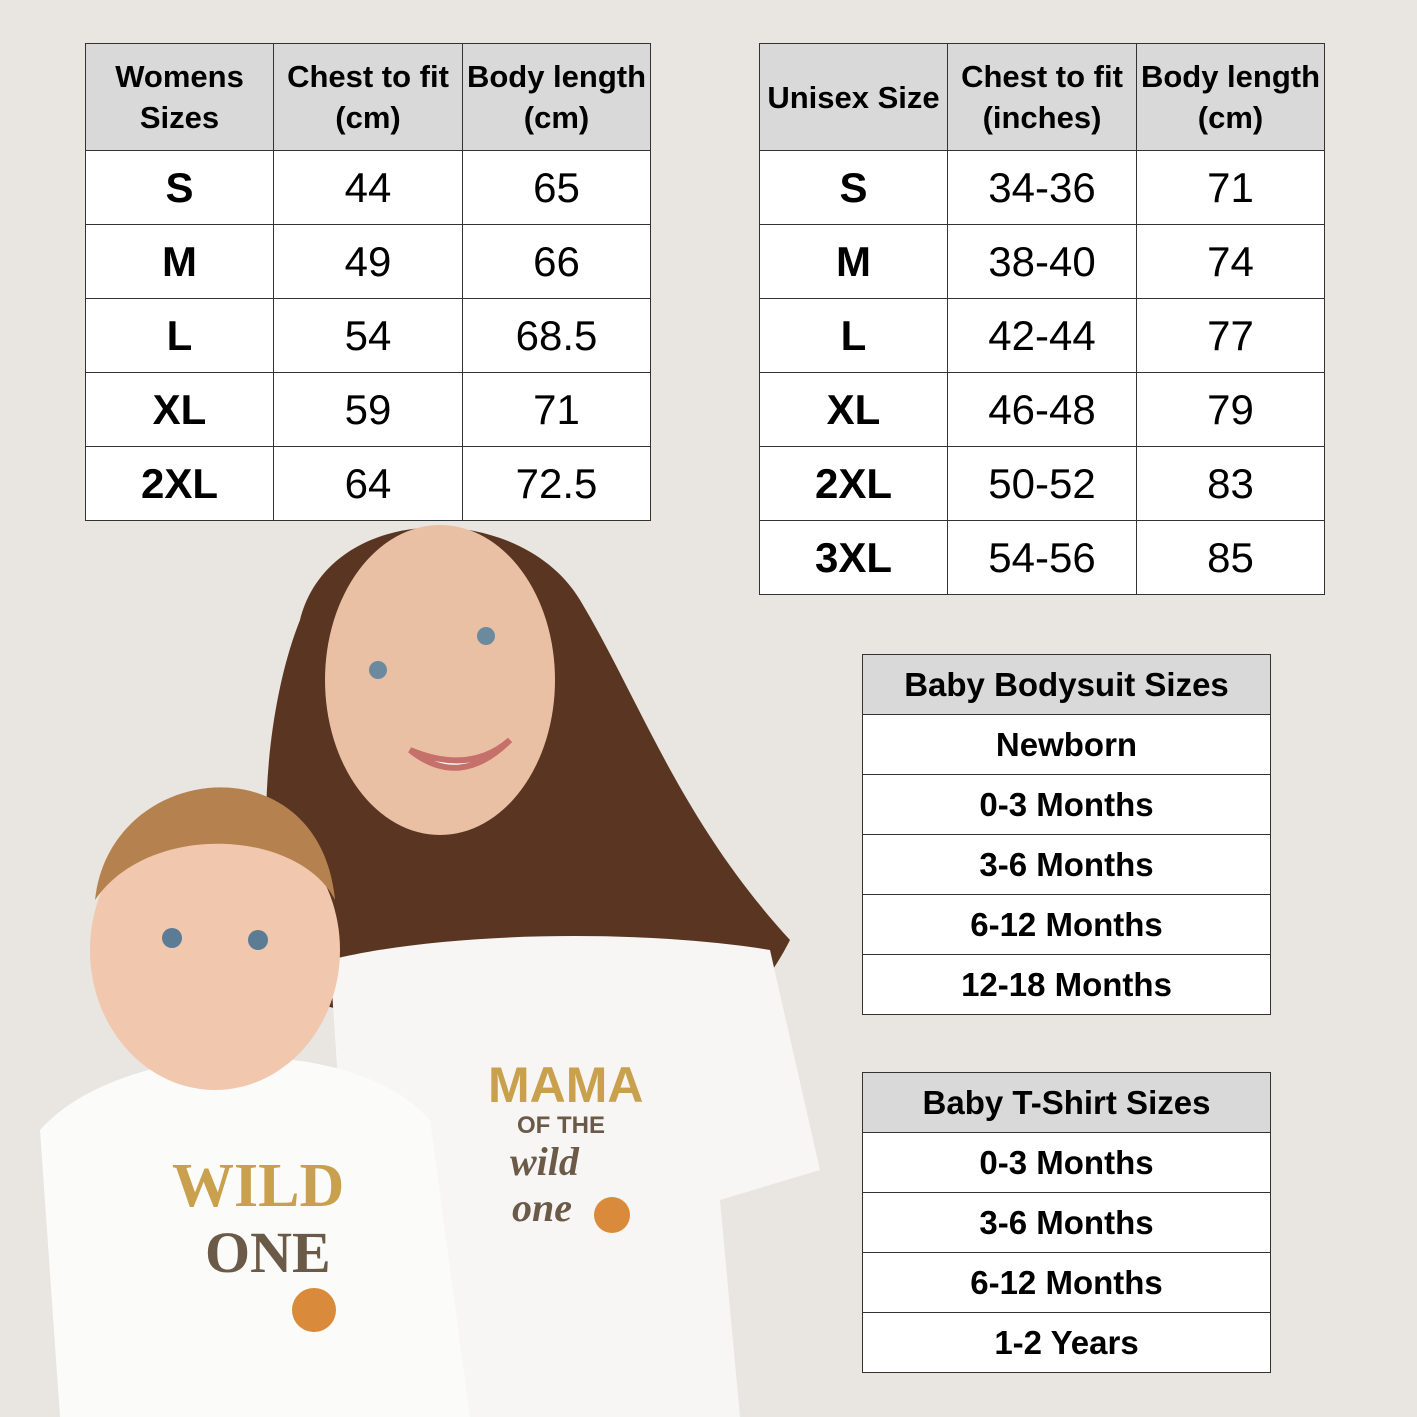 The image size is (1417, 1417). I want to click on baby-print-wild: WILD, so click(258, 1186).